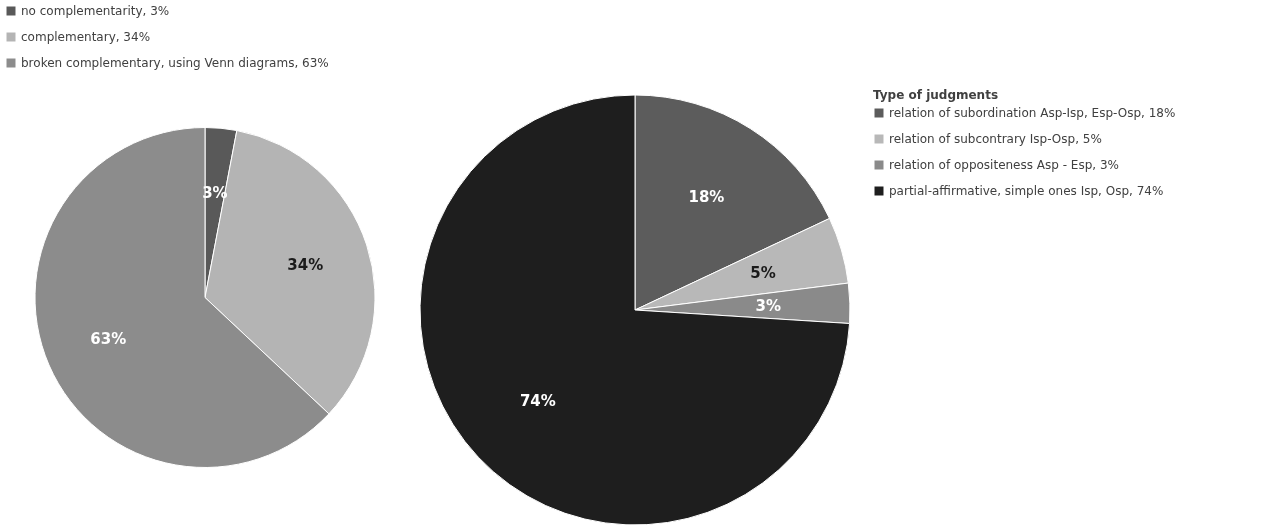 This screenshot has width=1288, height=531. I want to click on legend-label: no complementarity, 3%, so click(95, 11).